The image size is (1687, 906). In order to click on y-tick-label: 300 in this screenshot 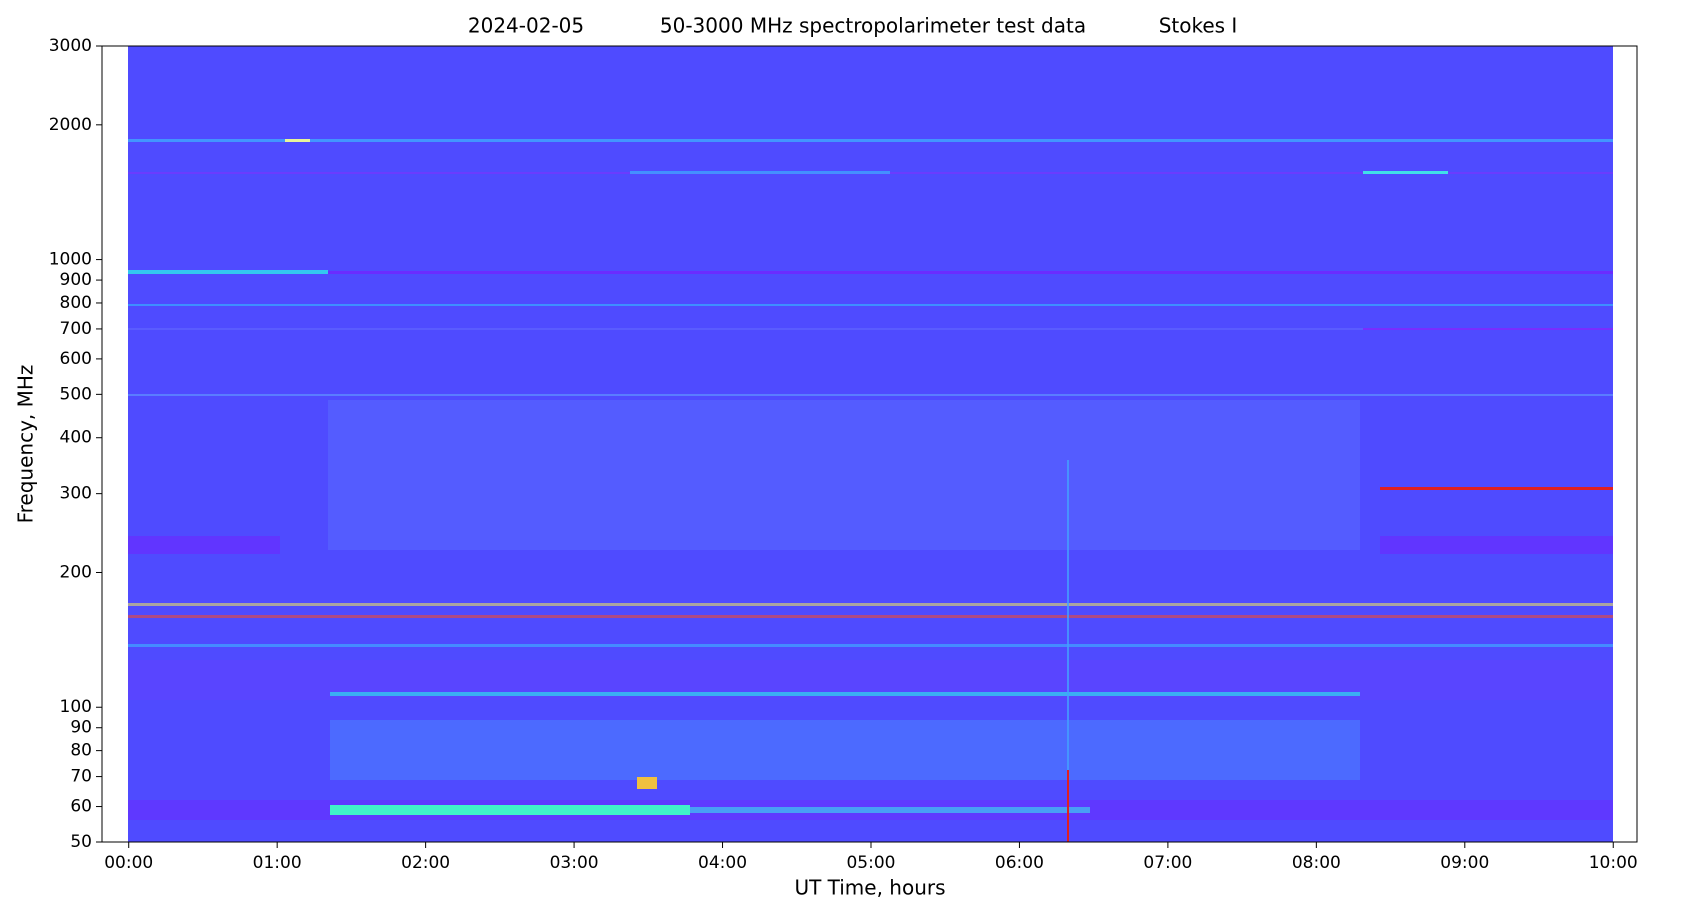, I will do `click(76, 494)`.